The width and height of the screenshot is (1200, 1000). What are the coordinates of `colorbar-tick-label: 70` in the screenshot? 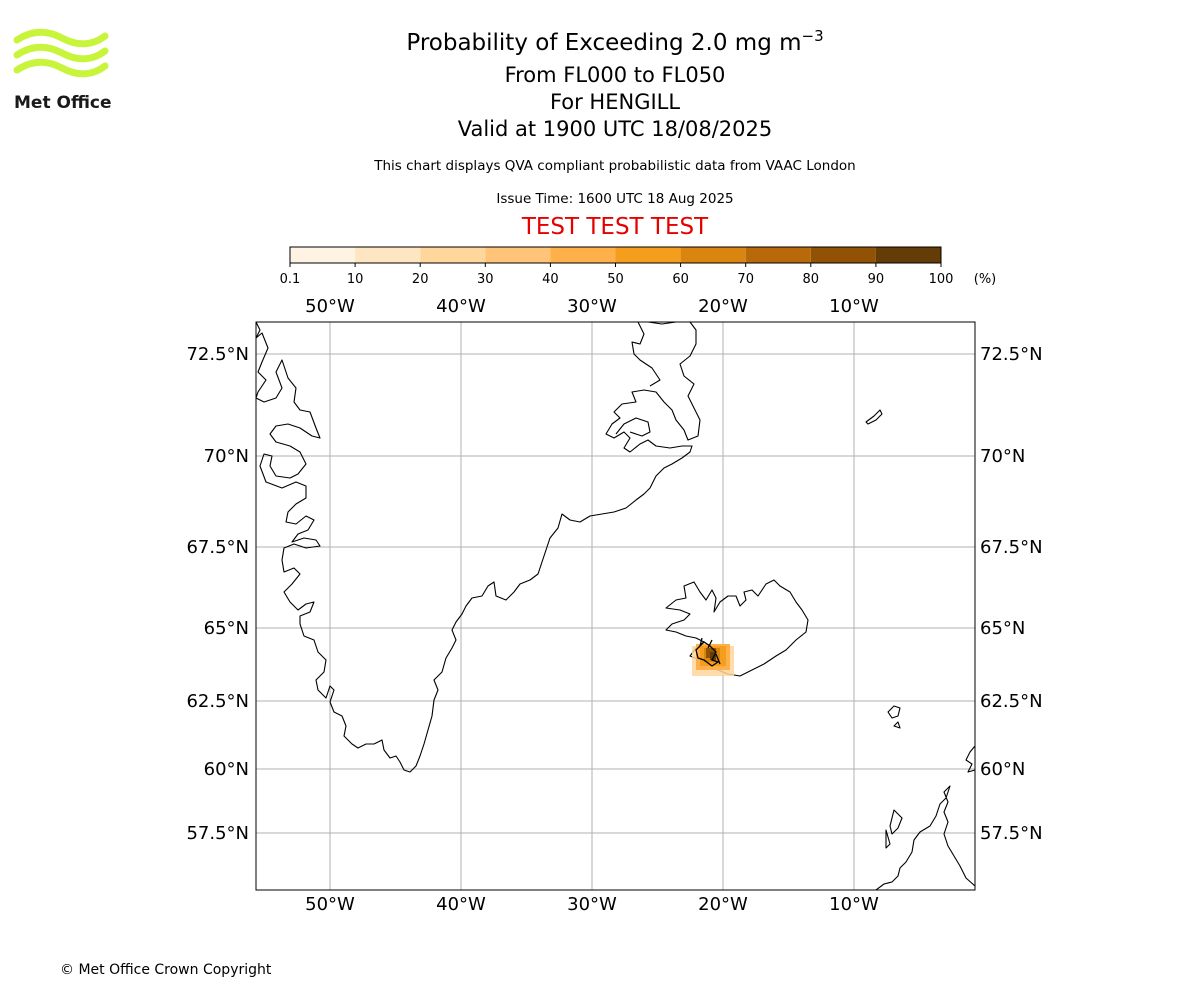 It's located at (745, 279).